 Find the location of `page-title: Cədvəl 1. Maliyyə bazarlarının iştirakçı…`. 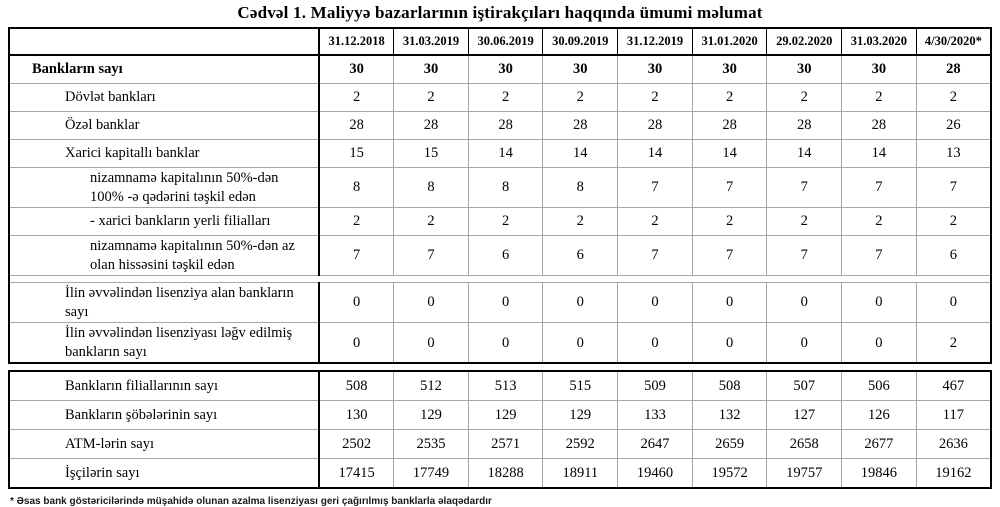

page-title: Cədvəl 1. Maliyyə bazarlarının iştirakçı… is located at coordinates (500, 12).